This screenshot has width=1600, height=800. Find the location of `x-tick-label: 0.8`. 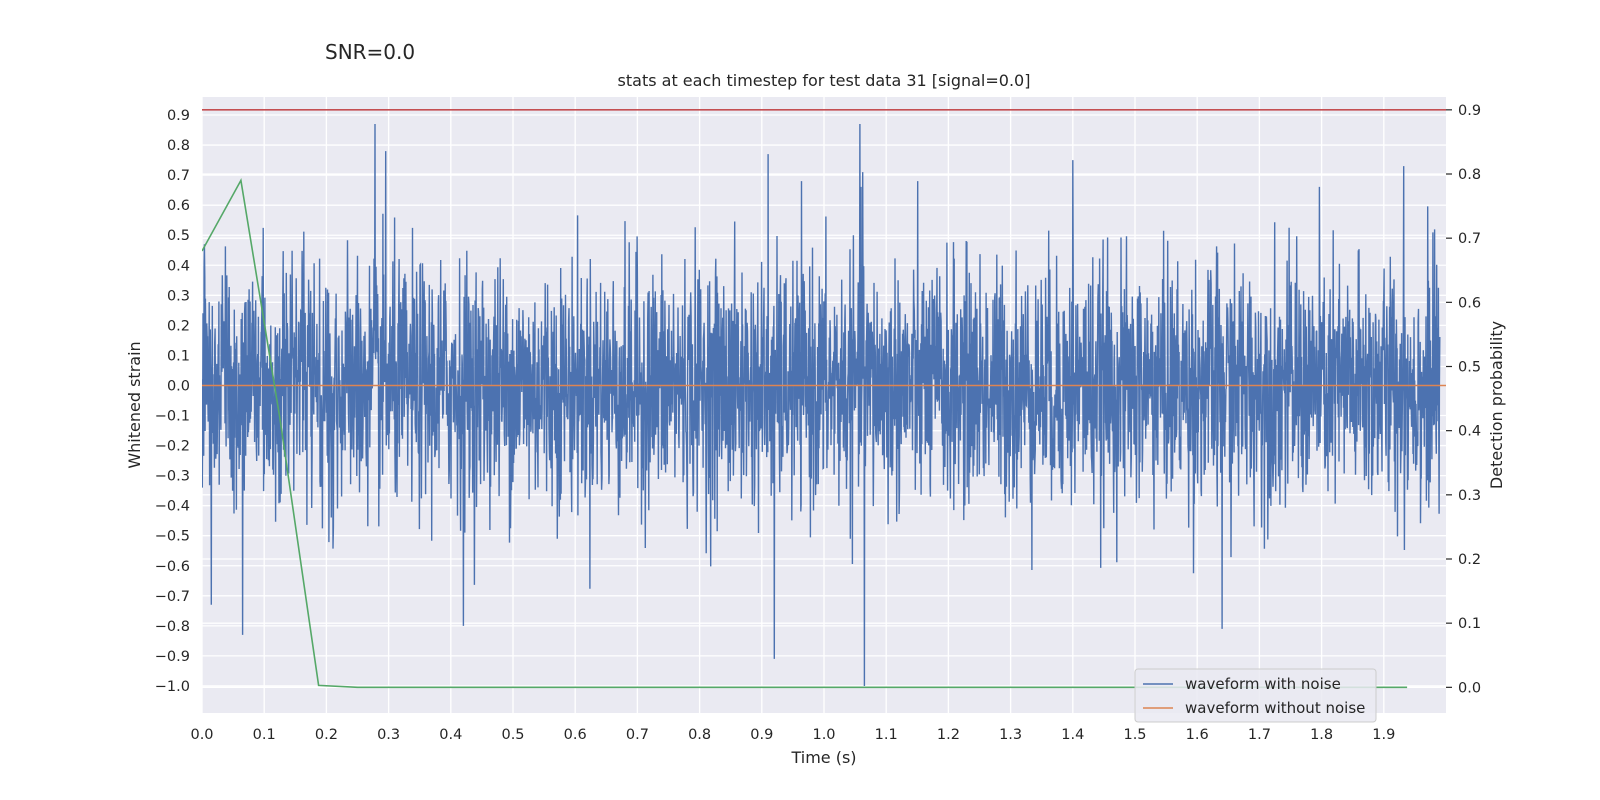

x-tick-label: 0.8 is located at coordinates (699, 735).